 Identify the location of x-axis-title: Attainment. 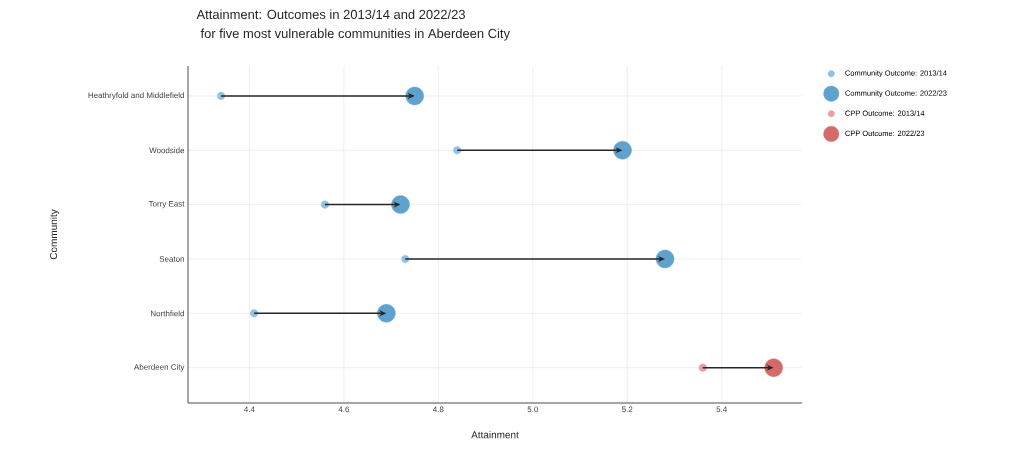
(495, 435).